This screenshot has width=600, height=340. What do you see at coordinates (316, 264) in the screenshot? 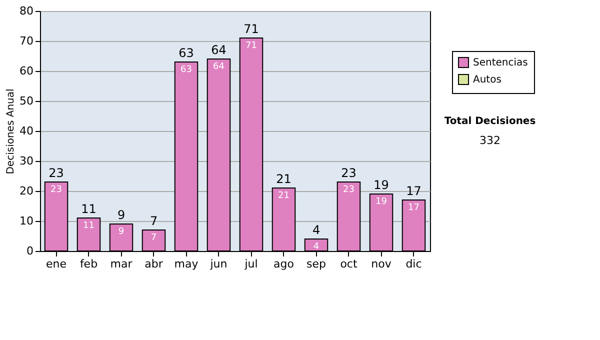
I see `x-tick-label: sep` at bounding box center [316, 264].